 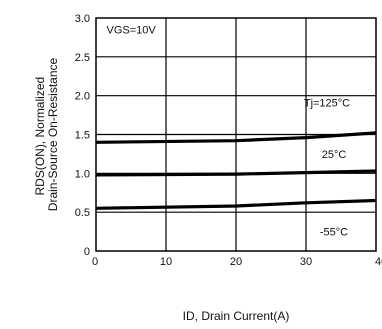 What do you see at coordinates (236, 316) in the screenshot?
I see `x-axis-label: ID, Drain Current(A)` at bounding box center [236, 316].